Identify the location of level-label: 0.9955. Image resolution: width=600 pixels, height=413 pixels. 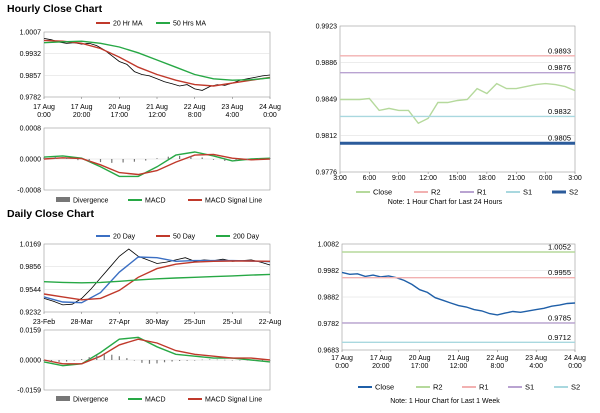
(559, 272).